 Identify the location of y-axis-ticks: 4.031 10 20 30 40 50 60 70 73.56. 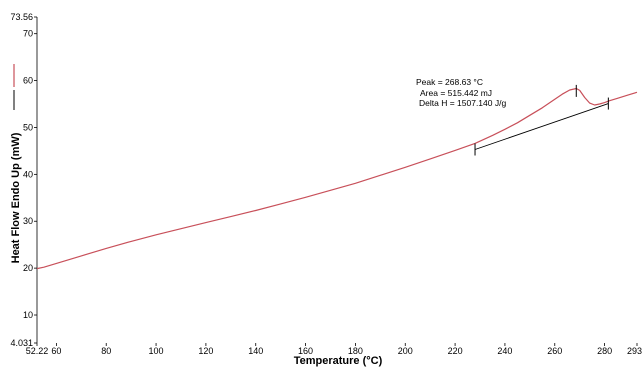
(23, 180).